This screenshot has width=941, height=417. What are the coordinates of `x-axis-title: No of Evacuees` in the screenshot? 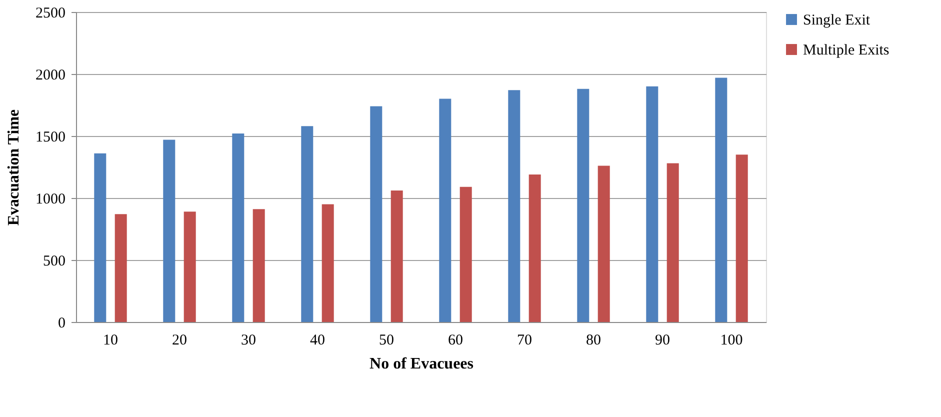 It's located at (422, 364).